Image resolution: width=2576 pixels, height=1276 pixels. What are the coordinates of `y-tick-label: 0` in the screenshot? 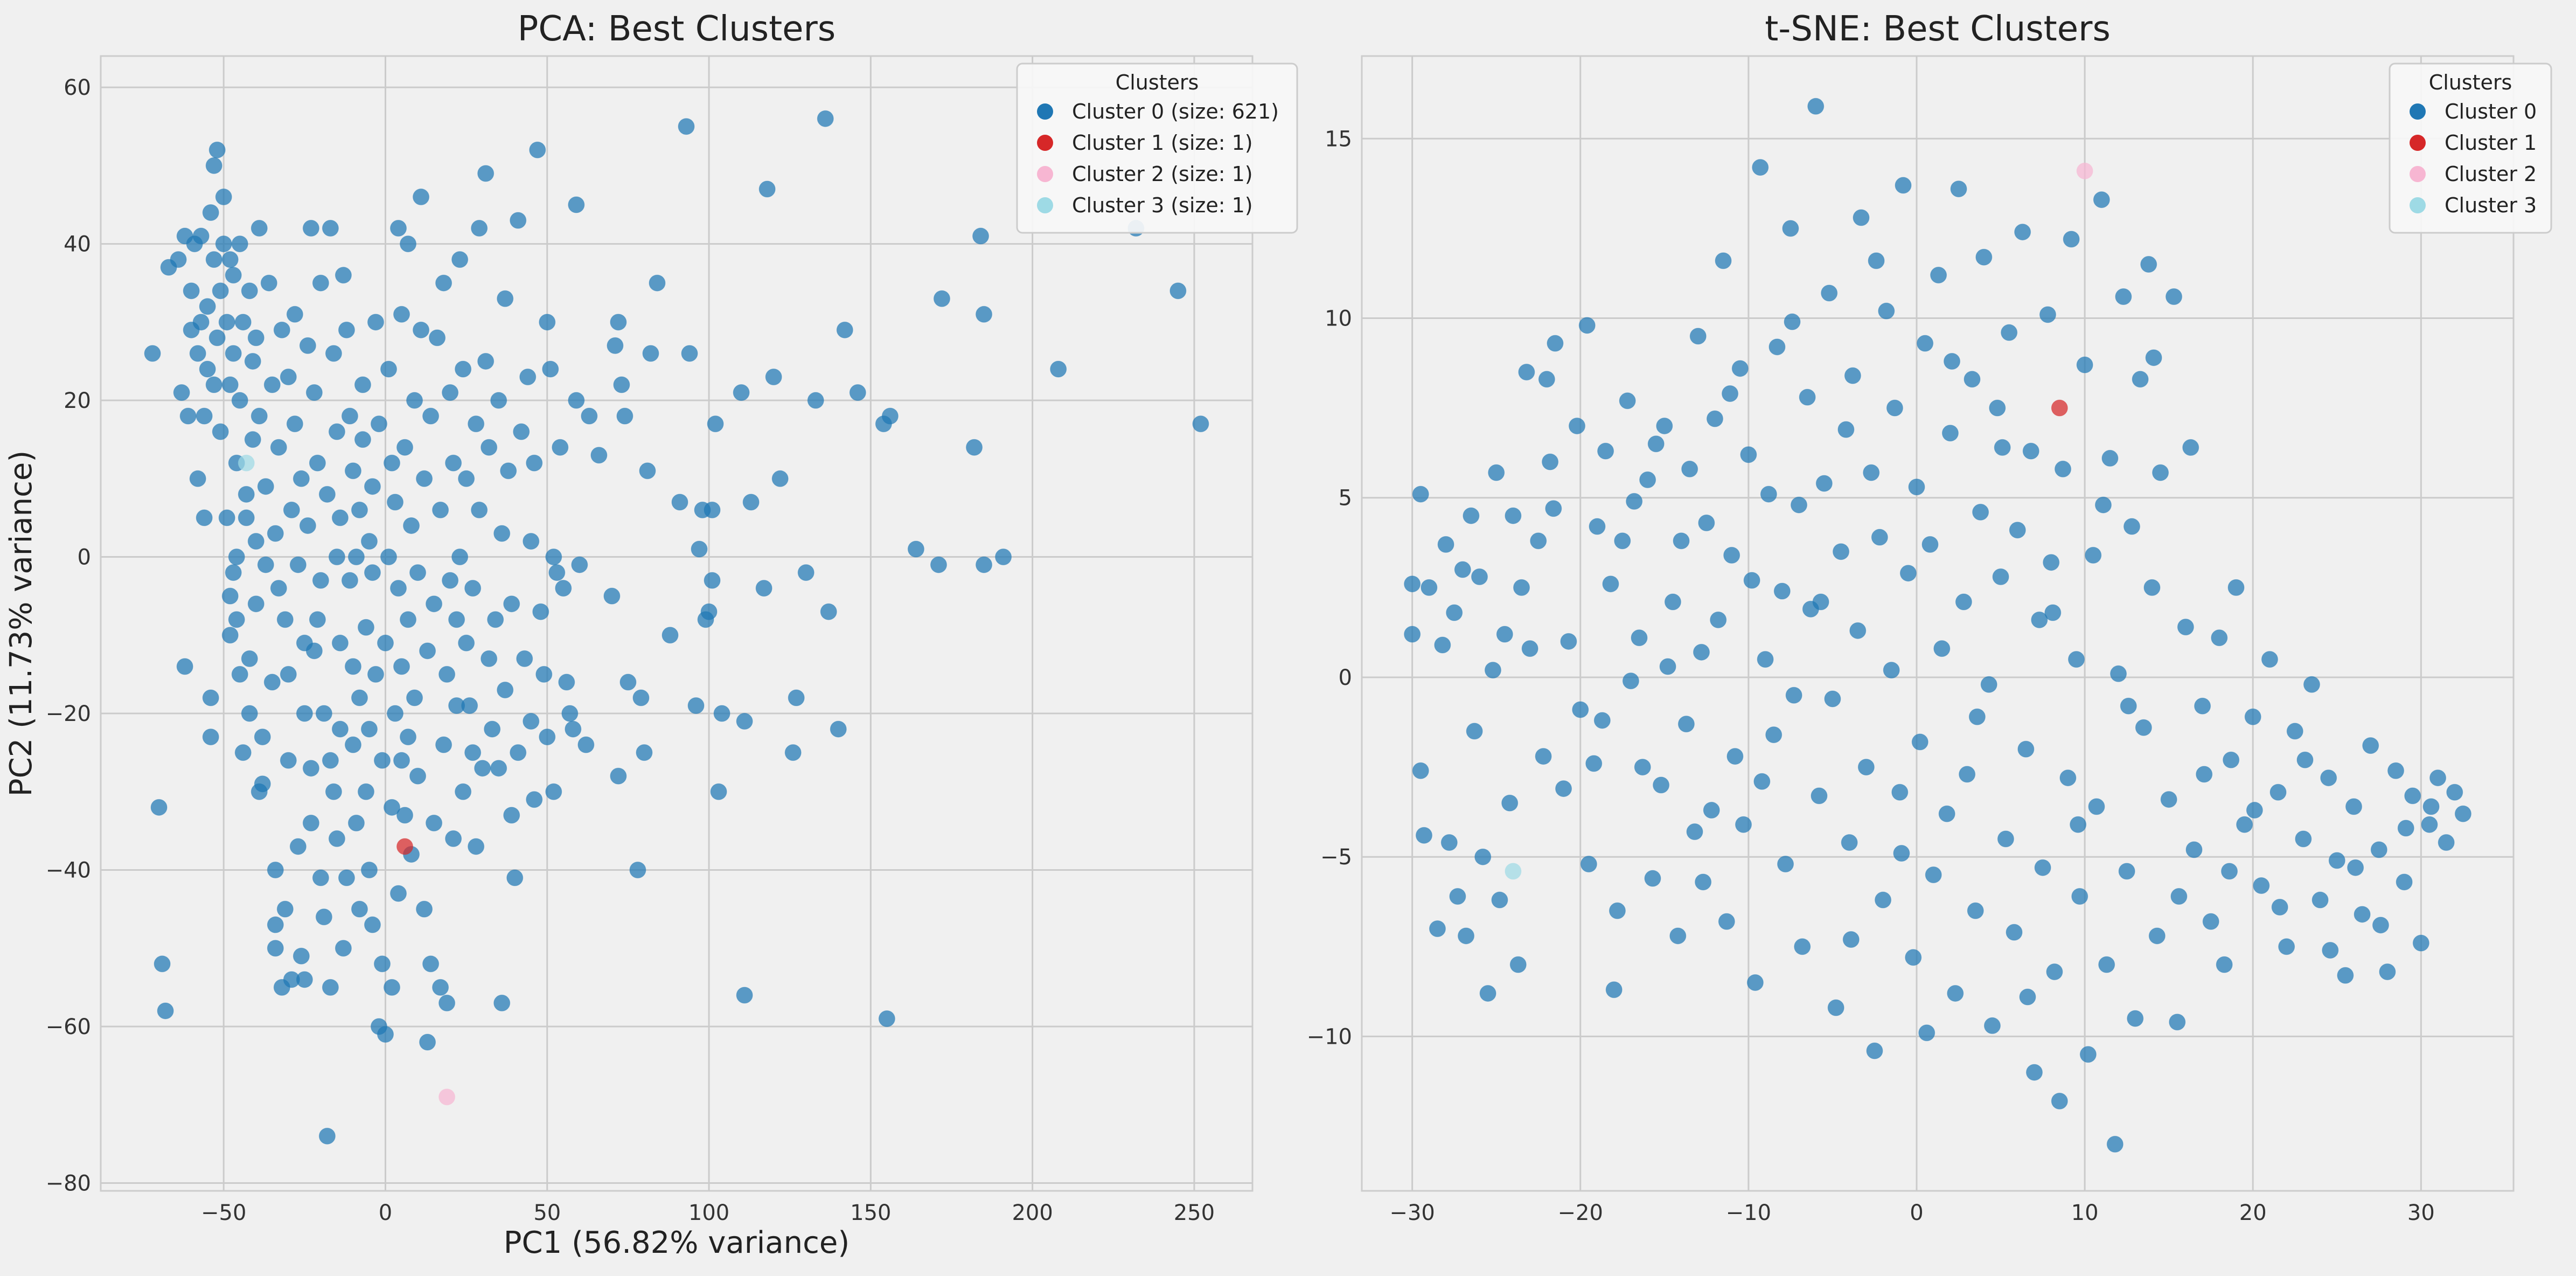 It's located at (85, 557).